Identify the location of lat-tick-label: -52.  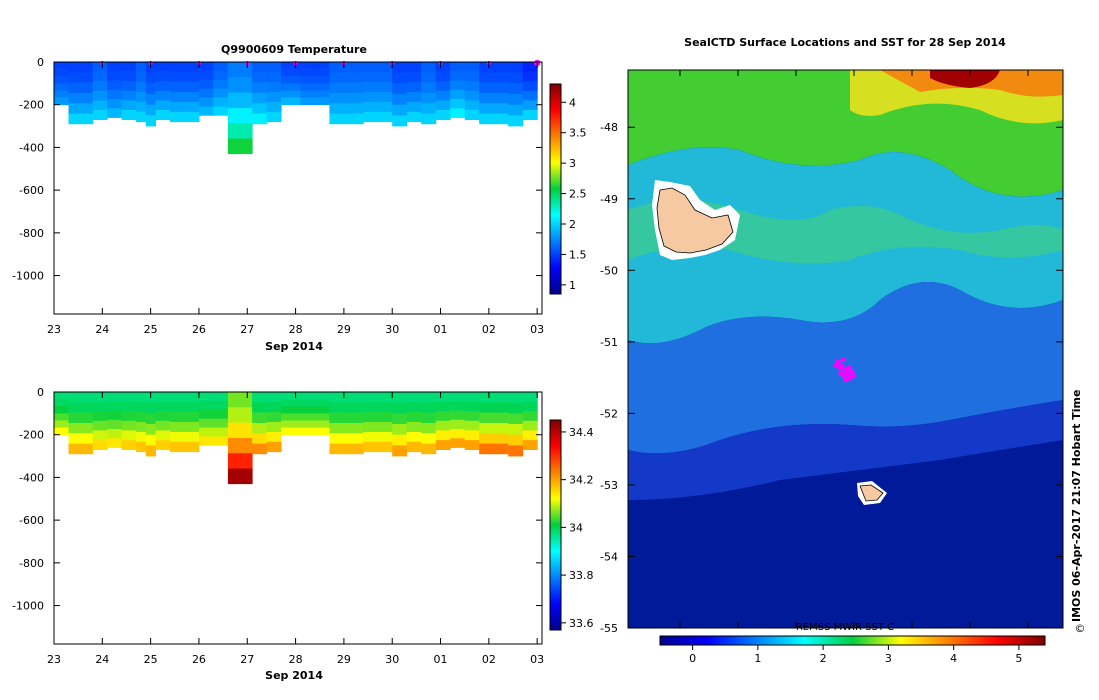
(609, 413).